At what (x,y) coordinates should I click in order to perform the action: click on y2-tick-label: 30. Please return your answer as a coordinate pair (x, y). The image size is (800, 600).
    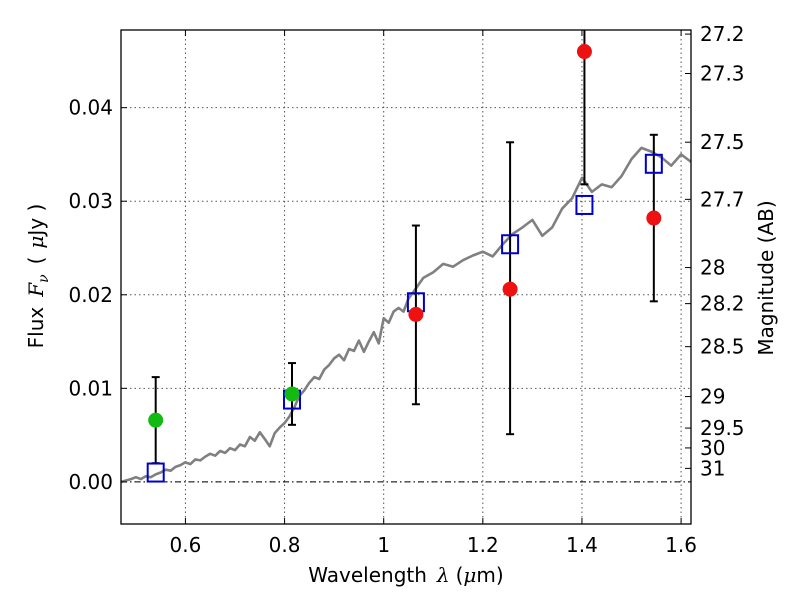
    Looking at the image, I should click on (712, 448).